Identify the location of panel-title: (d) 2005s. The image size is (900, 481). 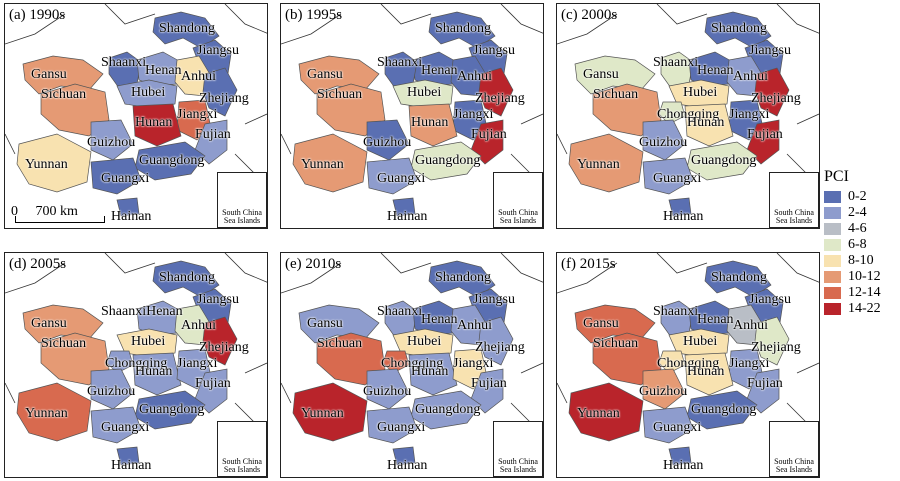
(38, 264).